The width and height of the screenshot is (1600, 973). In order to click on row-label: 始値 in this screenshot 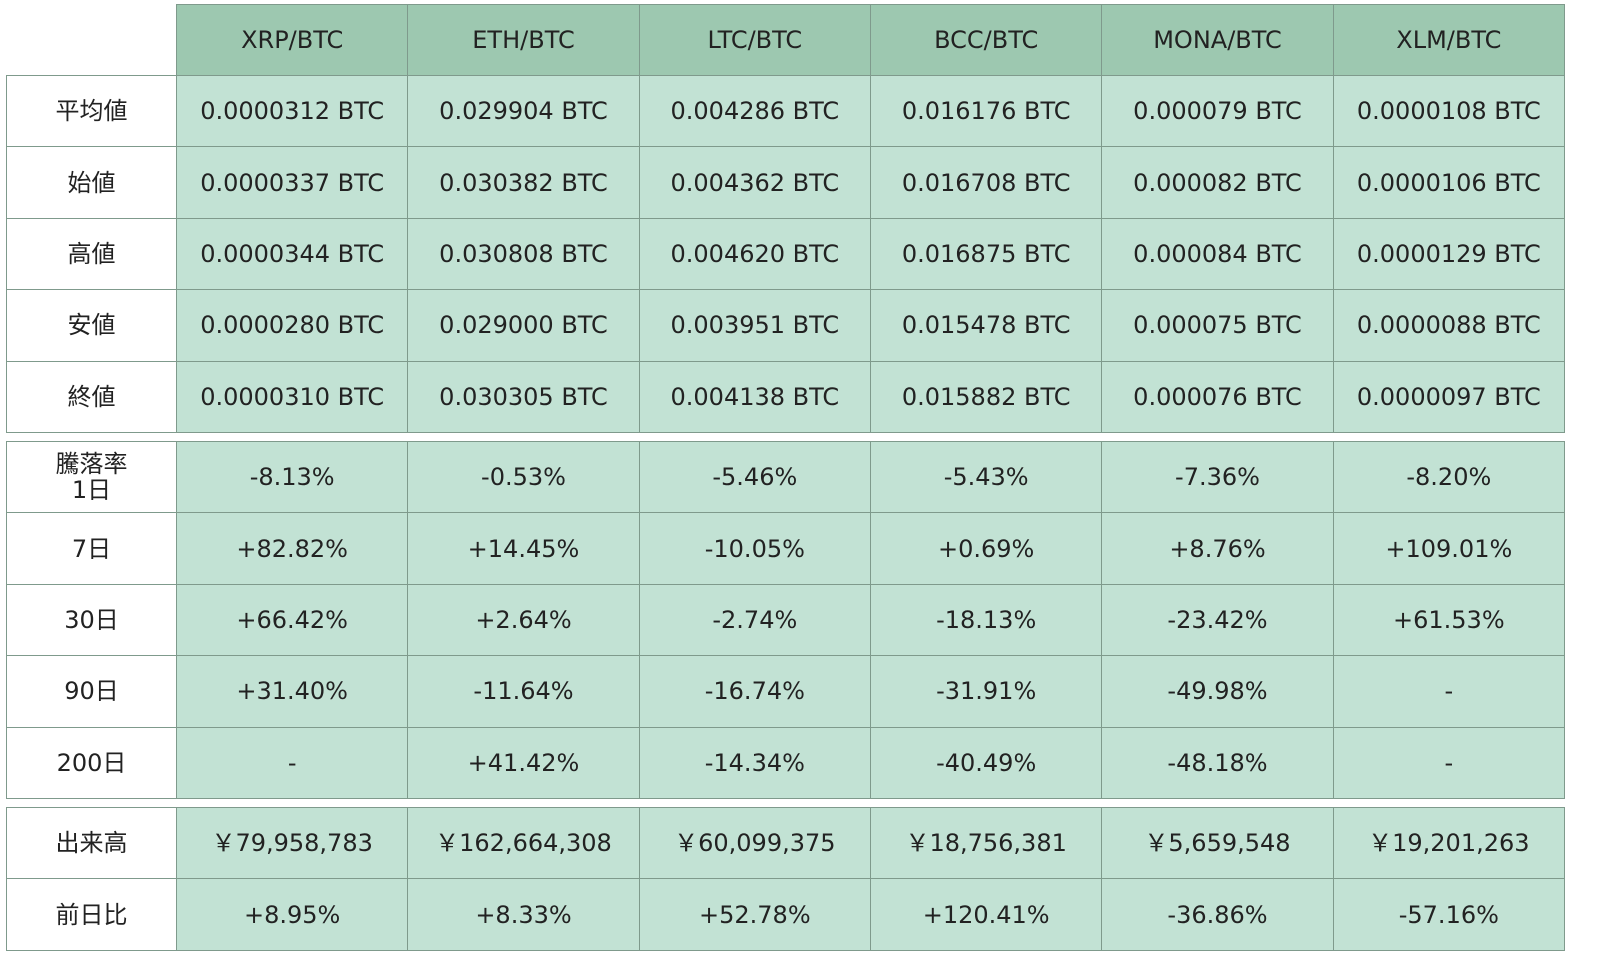, I will do `click(91, 182)`.